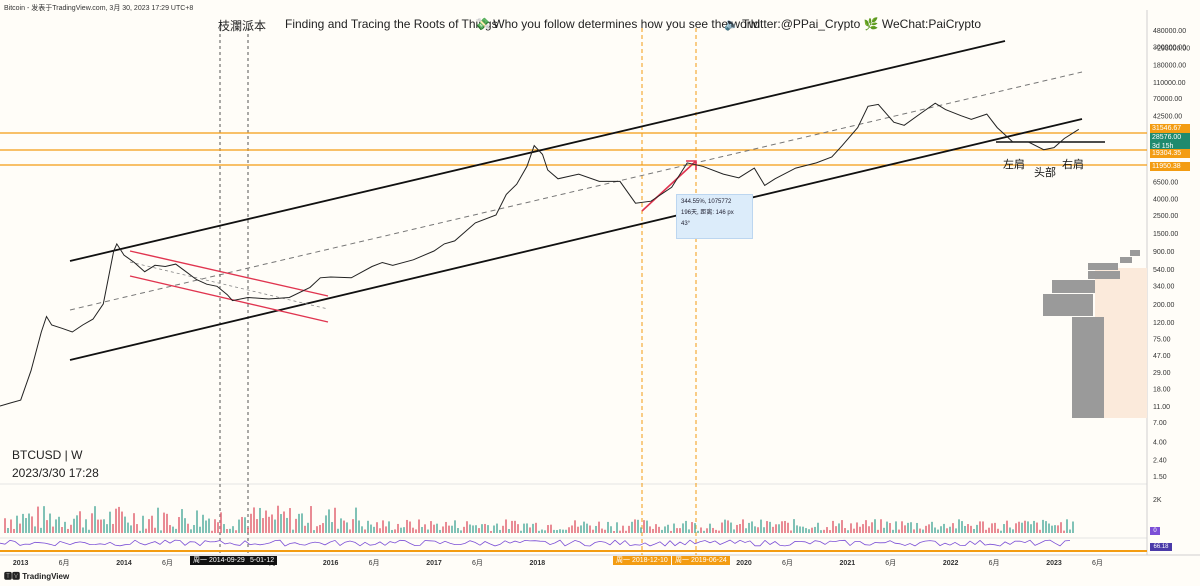 The height and width of the screenshot is (586, 1200). Describe the element at coordinates (229, 299) in the screenshot. I see `falling-channel-lower` at that location.